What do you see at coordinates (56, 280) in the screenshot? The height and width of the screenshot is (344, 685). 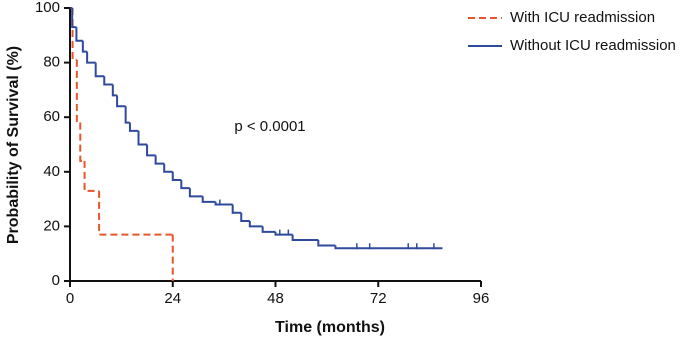 I see `y-tick-label: 0` at bounding box center [56, 280].